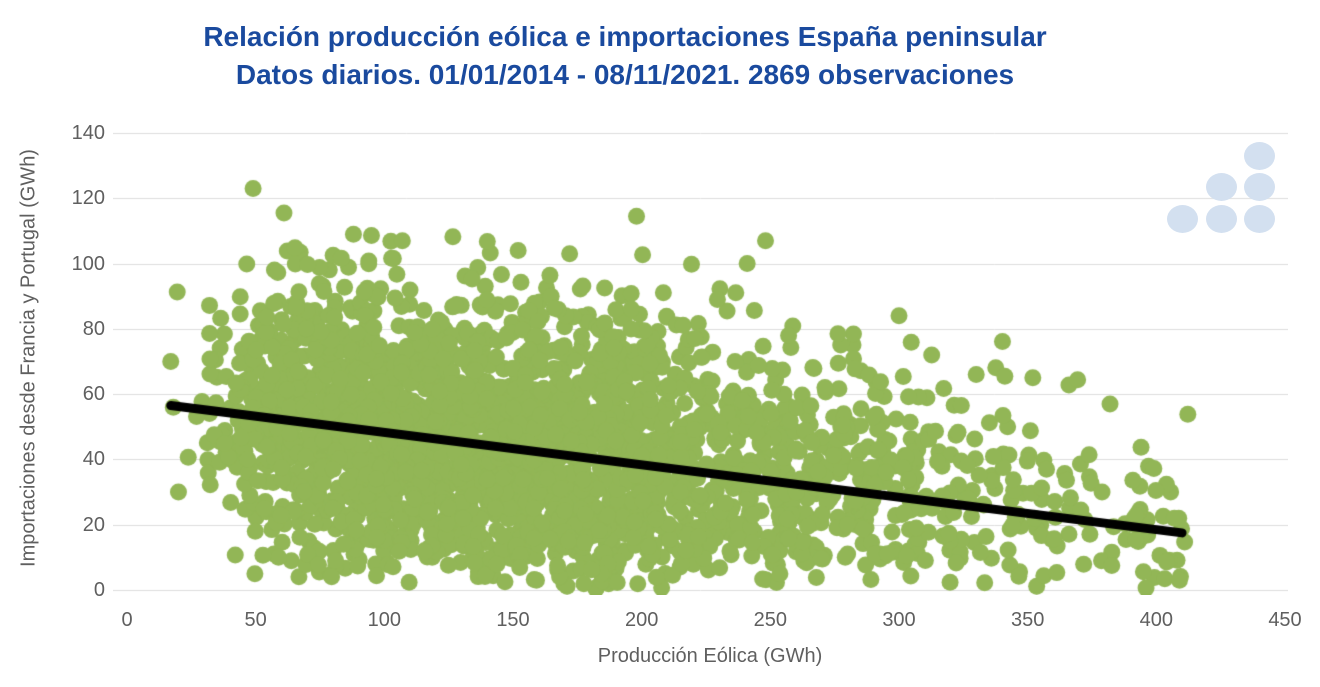 This screenshot has height=687, width=1320. Describe the element at coordinates (513, 620) in the screenshot. I see `x-tick-label: 150` at that location.